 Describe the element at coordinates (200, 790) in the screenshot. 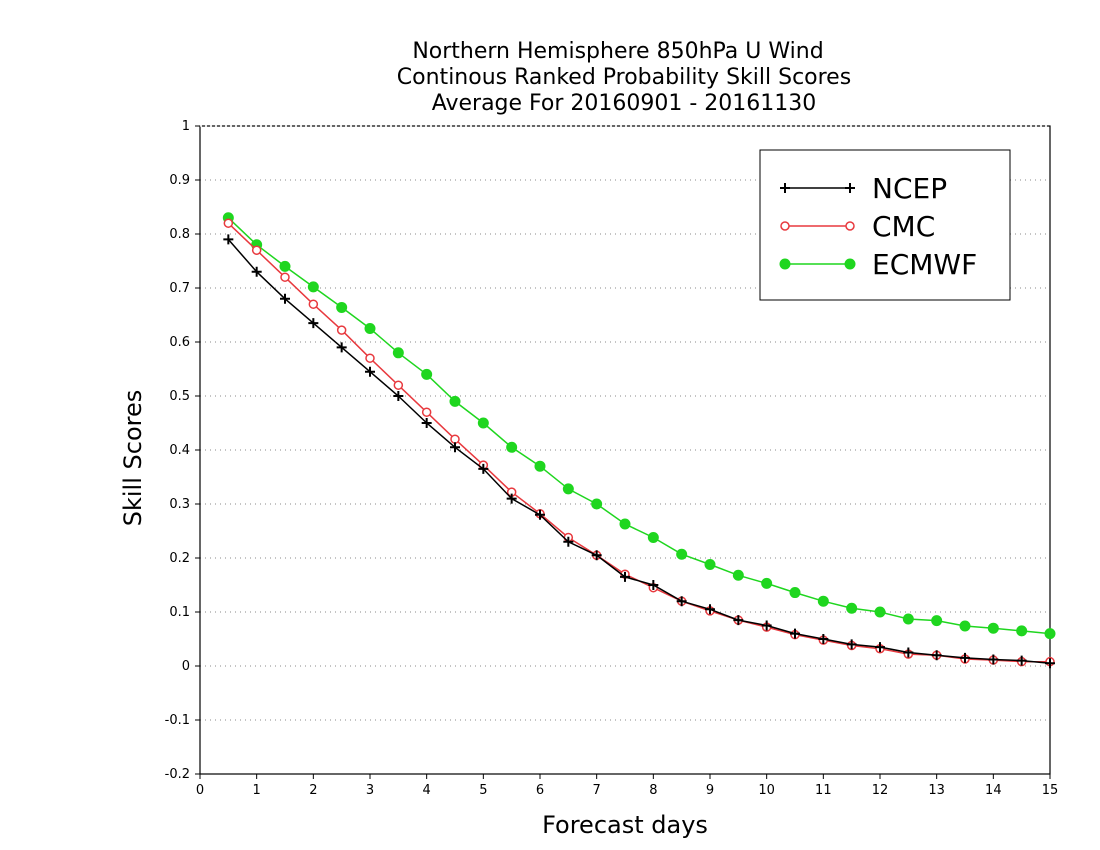

I see `x-tick-label: 0` at that location.